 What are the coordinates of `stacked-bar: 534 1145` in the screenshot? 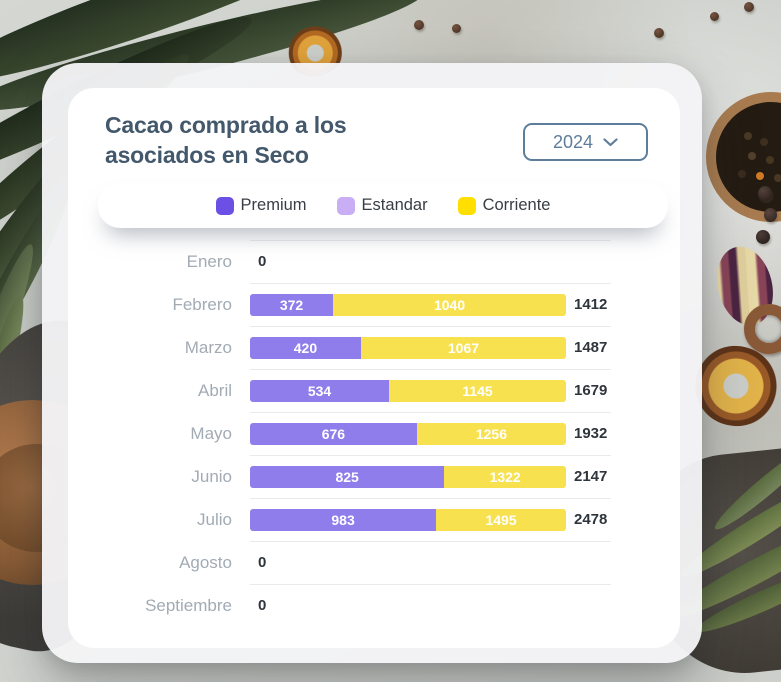 It's located at (408, 390).